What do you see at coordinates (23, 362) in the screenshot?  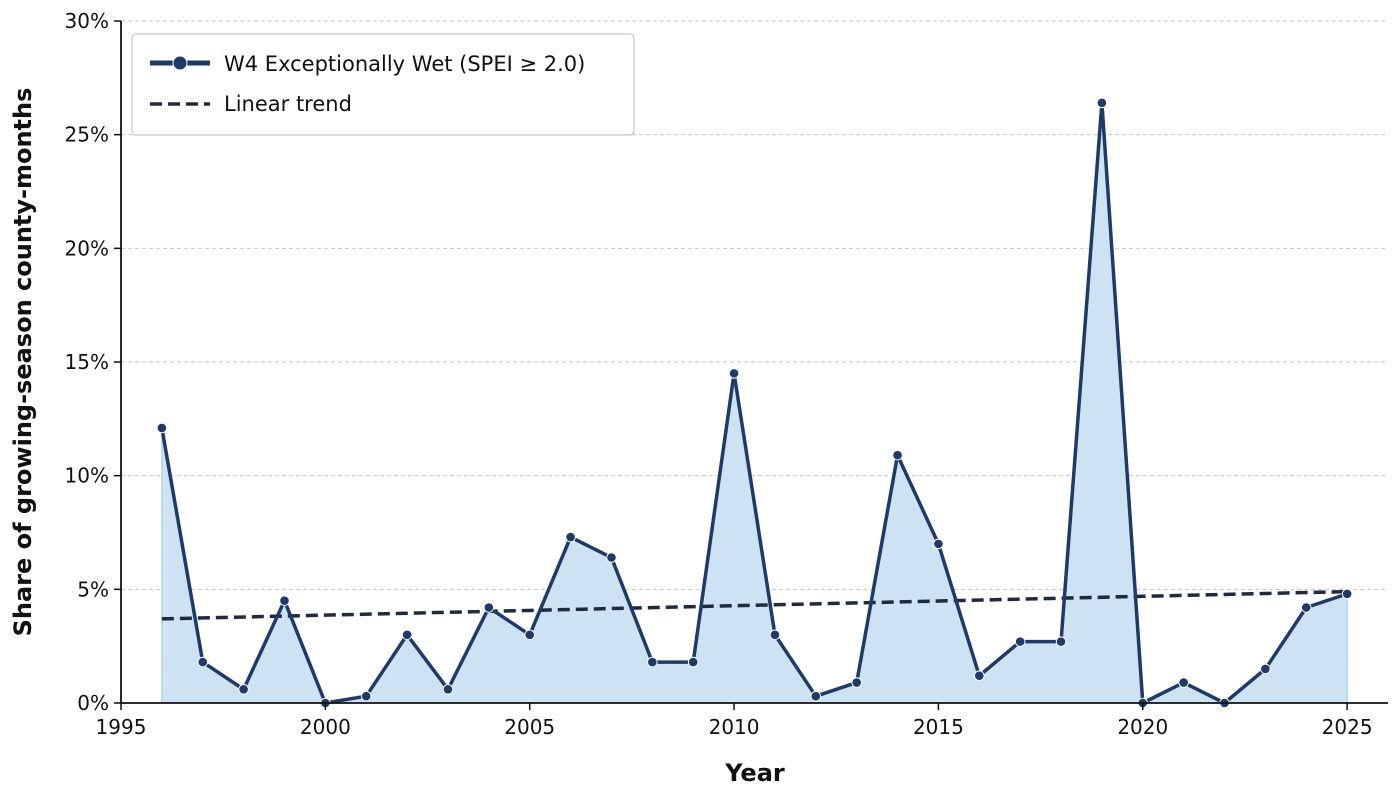 I see `y-axis-title: Share of growing-season county-months` at bounding box center [23, 362].